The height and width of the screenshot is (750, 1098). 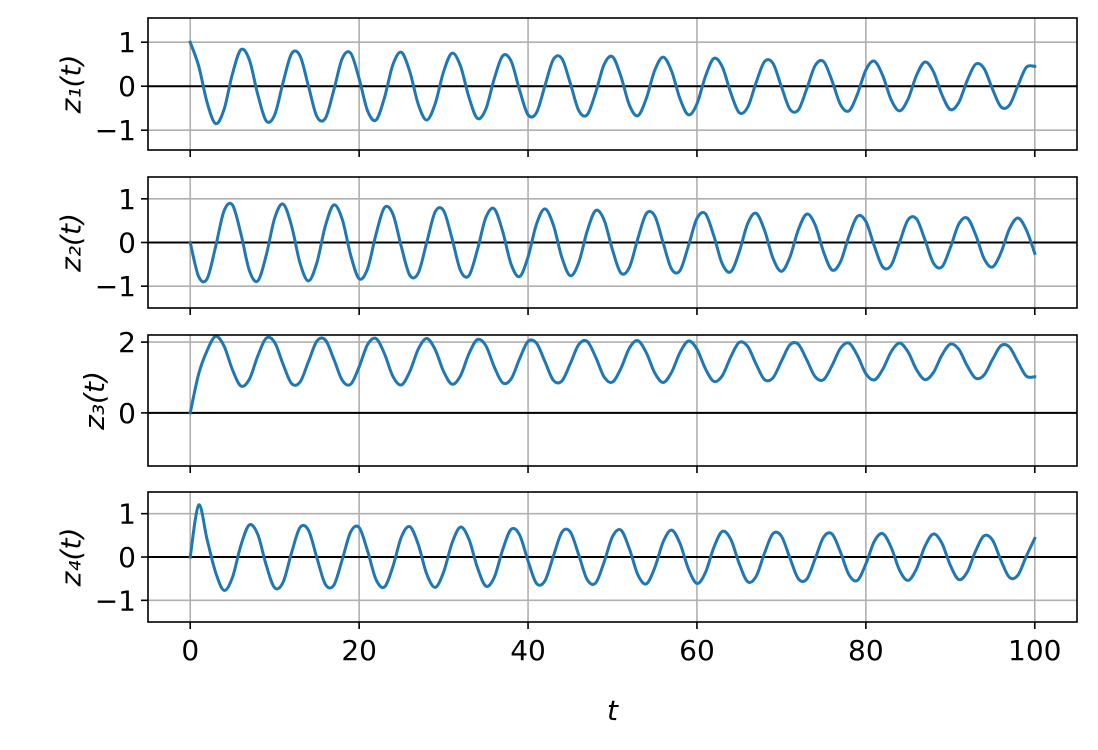 What do you see at coordinates (71, 85) in the screenshot?
I see `y-axis-label: z₁(t)` at bounding box center [71, 85].